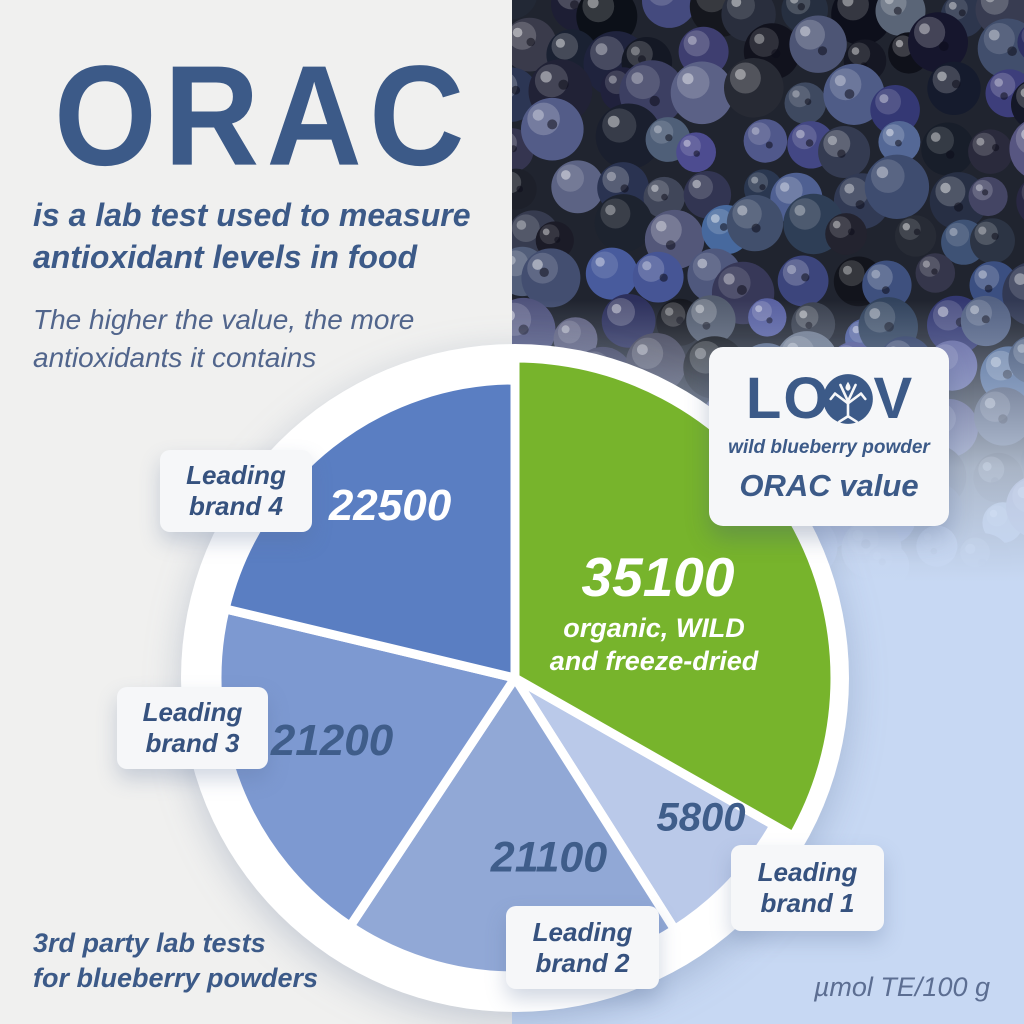 The image size is (1024, 1024). I want to click on loov-note-line2: and freeze-dried, so click(654, 661).